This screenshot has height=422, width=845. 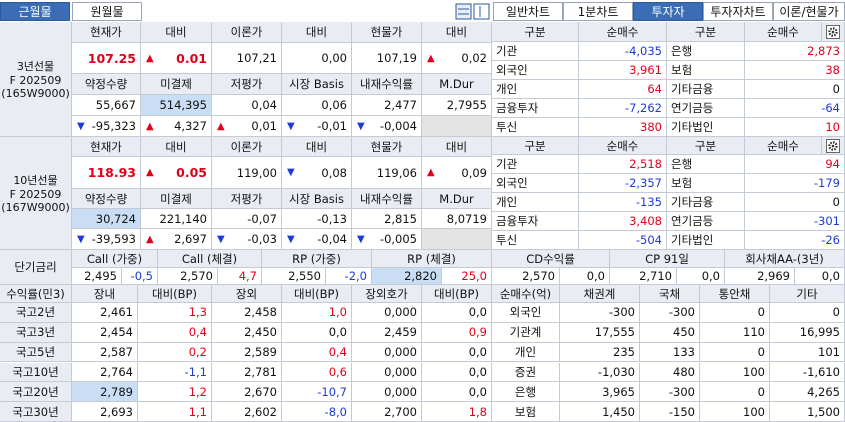 I want to click on header-cell: 시장 Basis, so click(x=317, y=199).